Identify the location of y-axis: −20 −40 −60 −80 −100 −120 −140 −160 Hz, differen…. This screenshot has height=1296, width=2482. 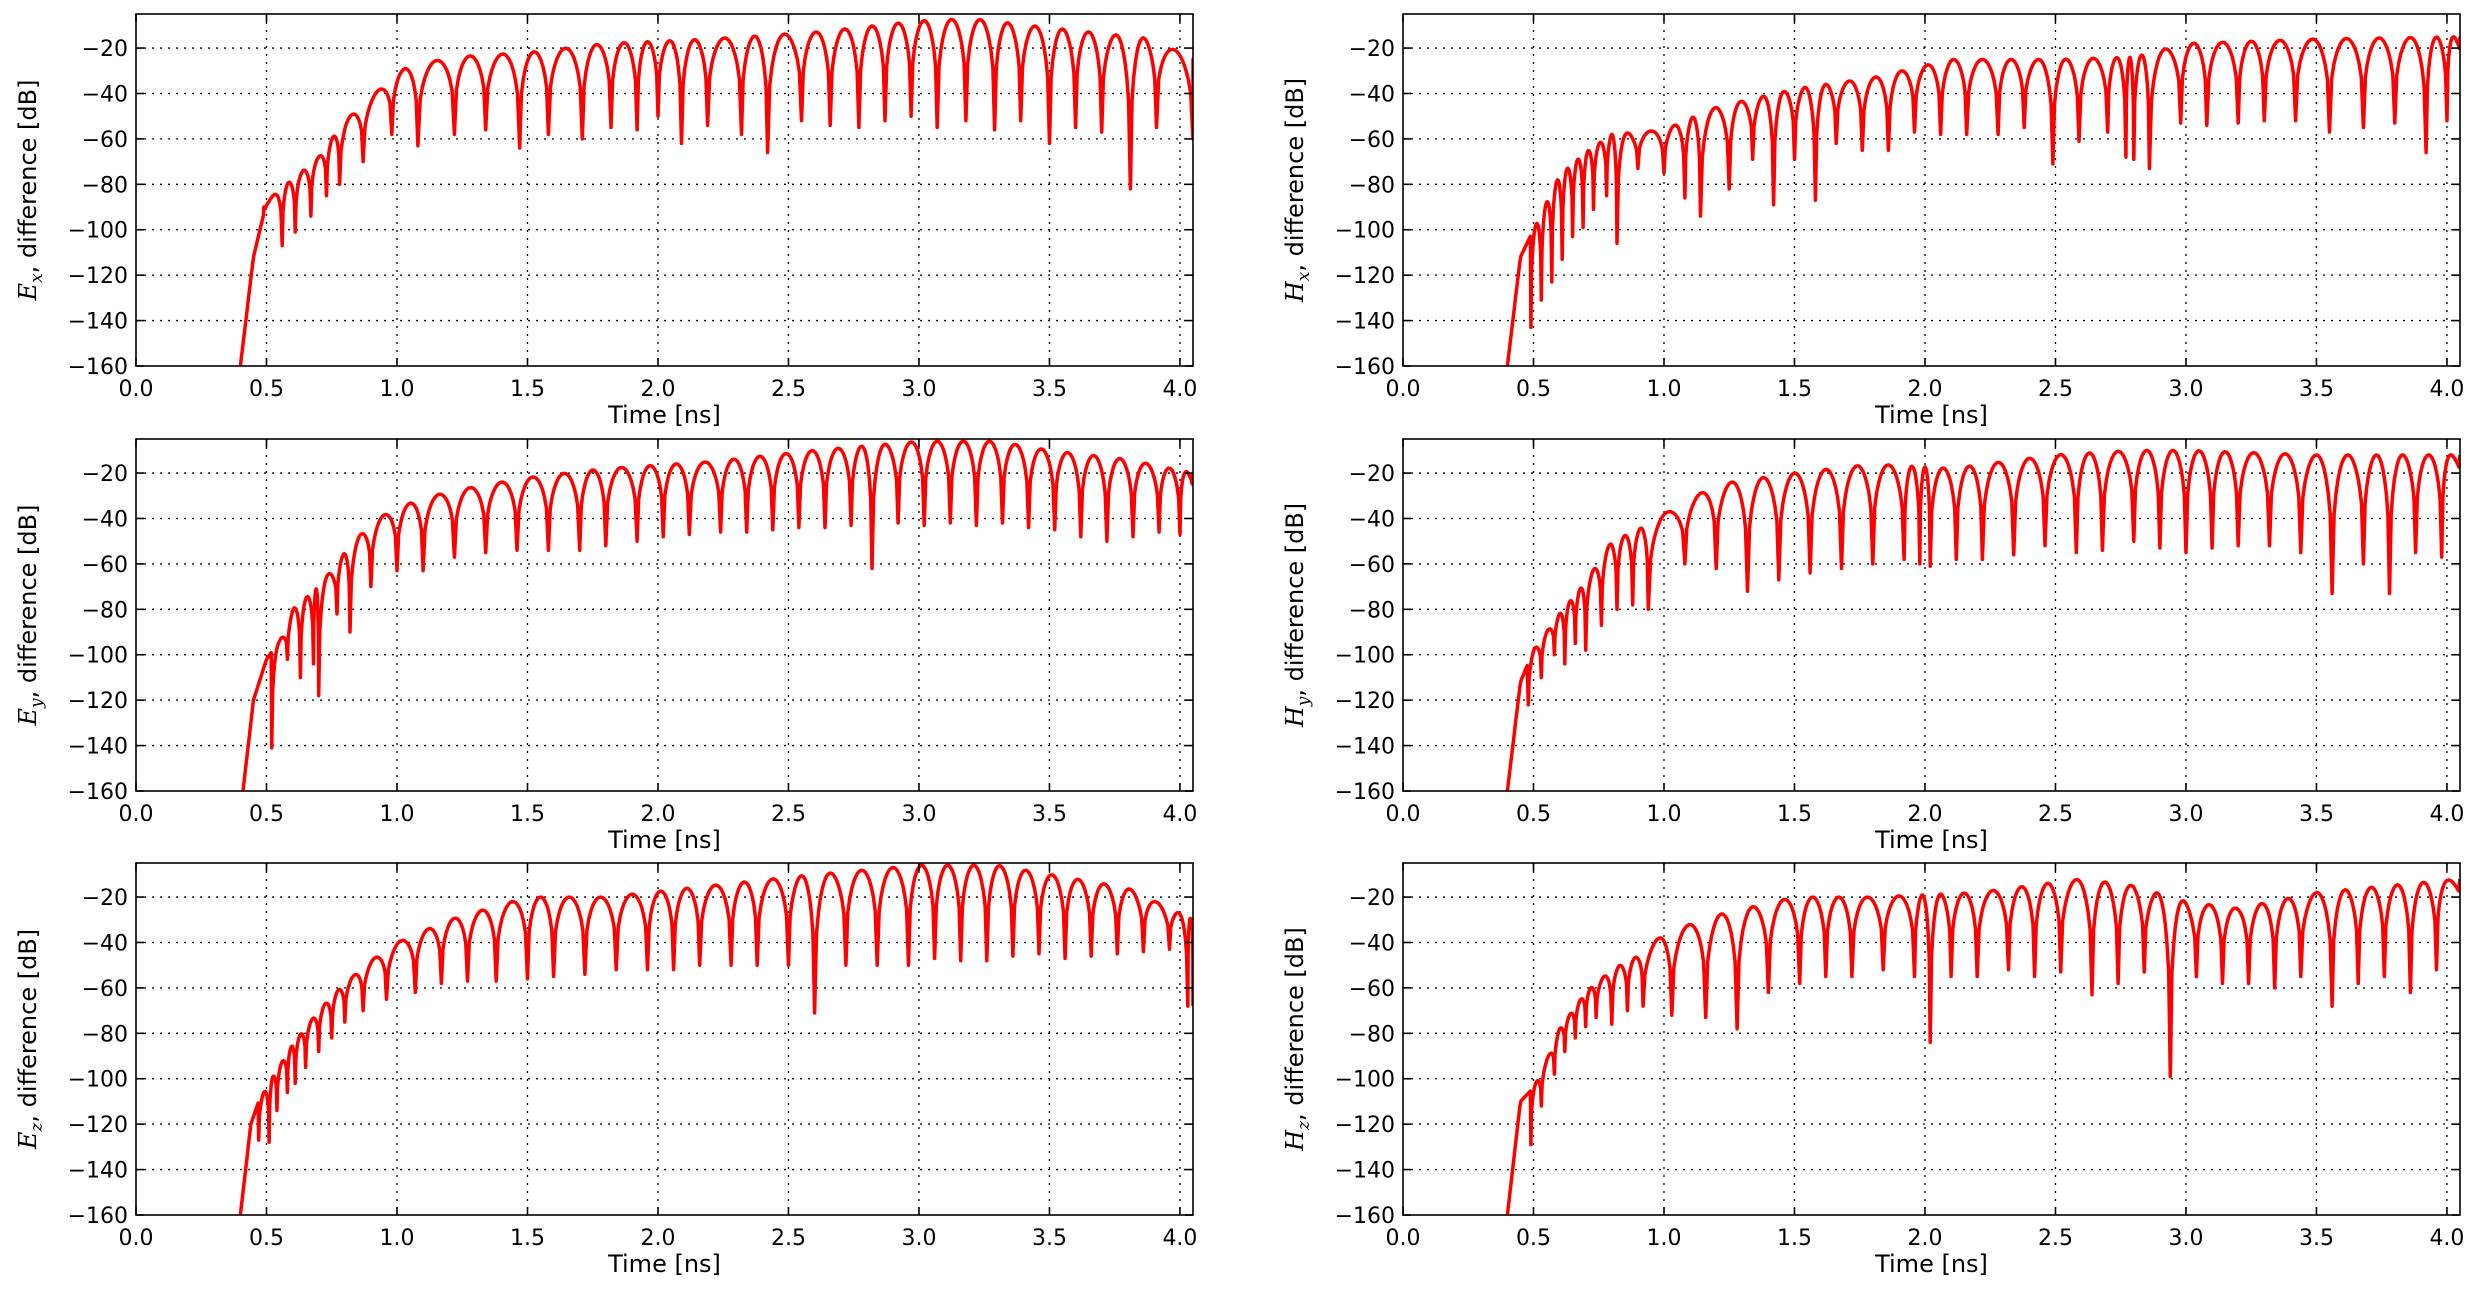
(1870, 1057).